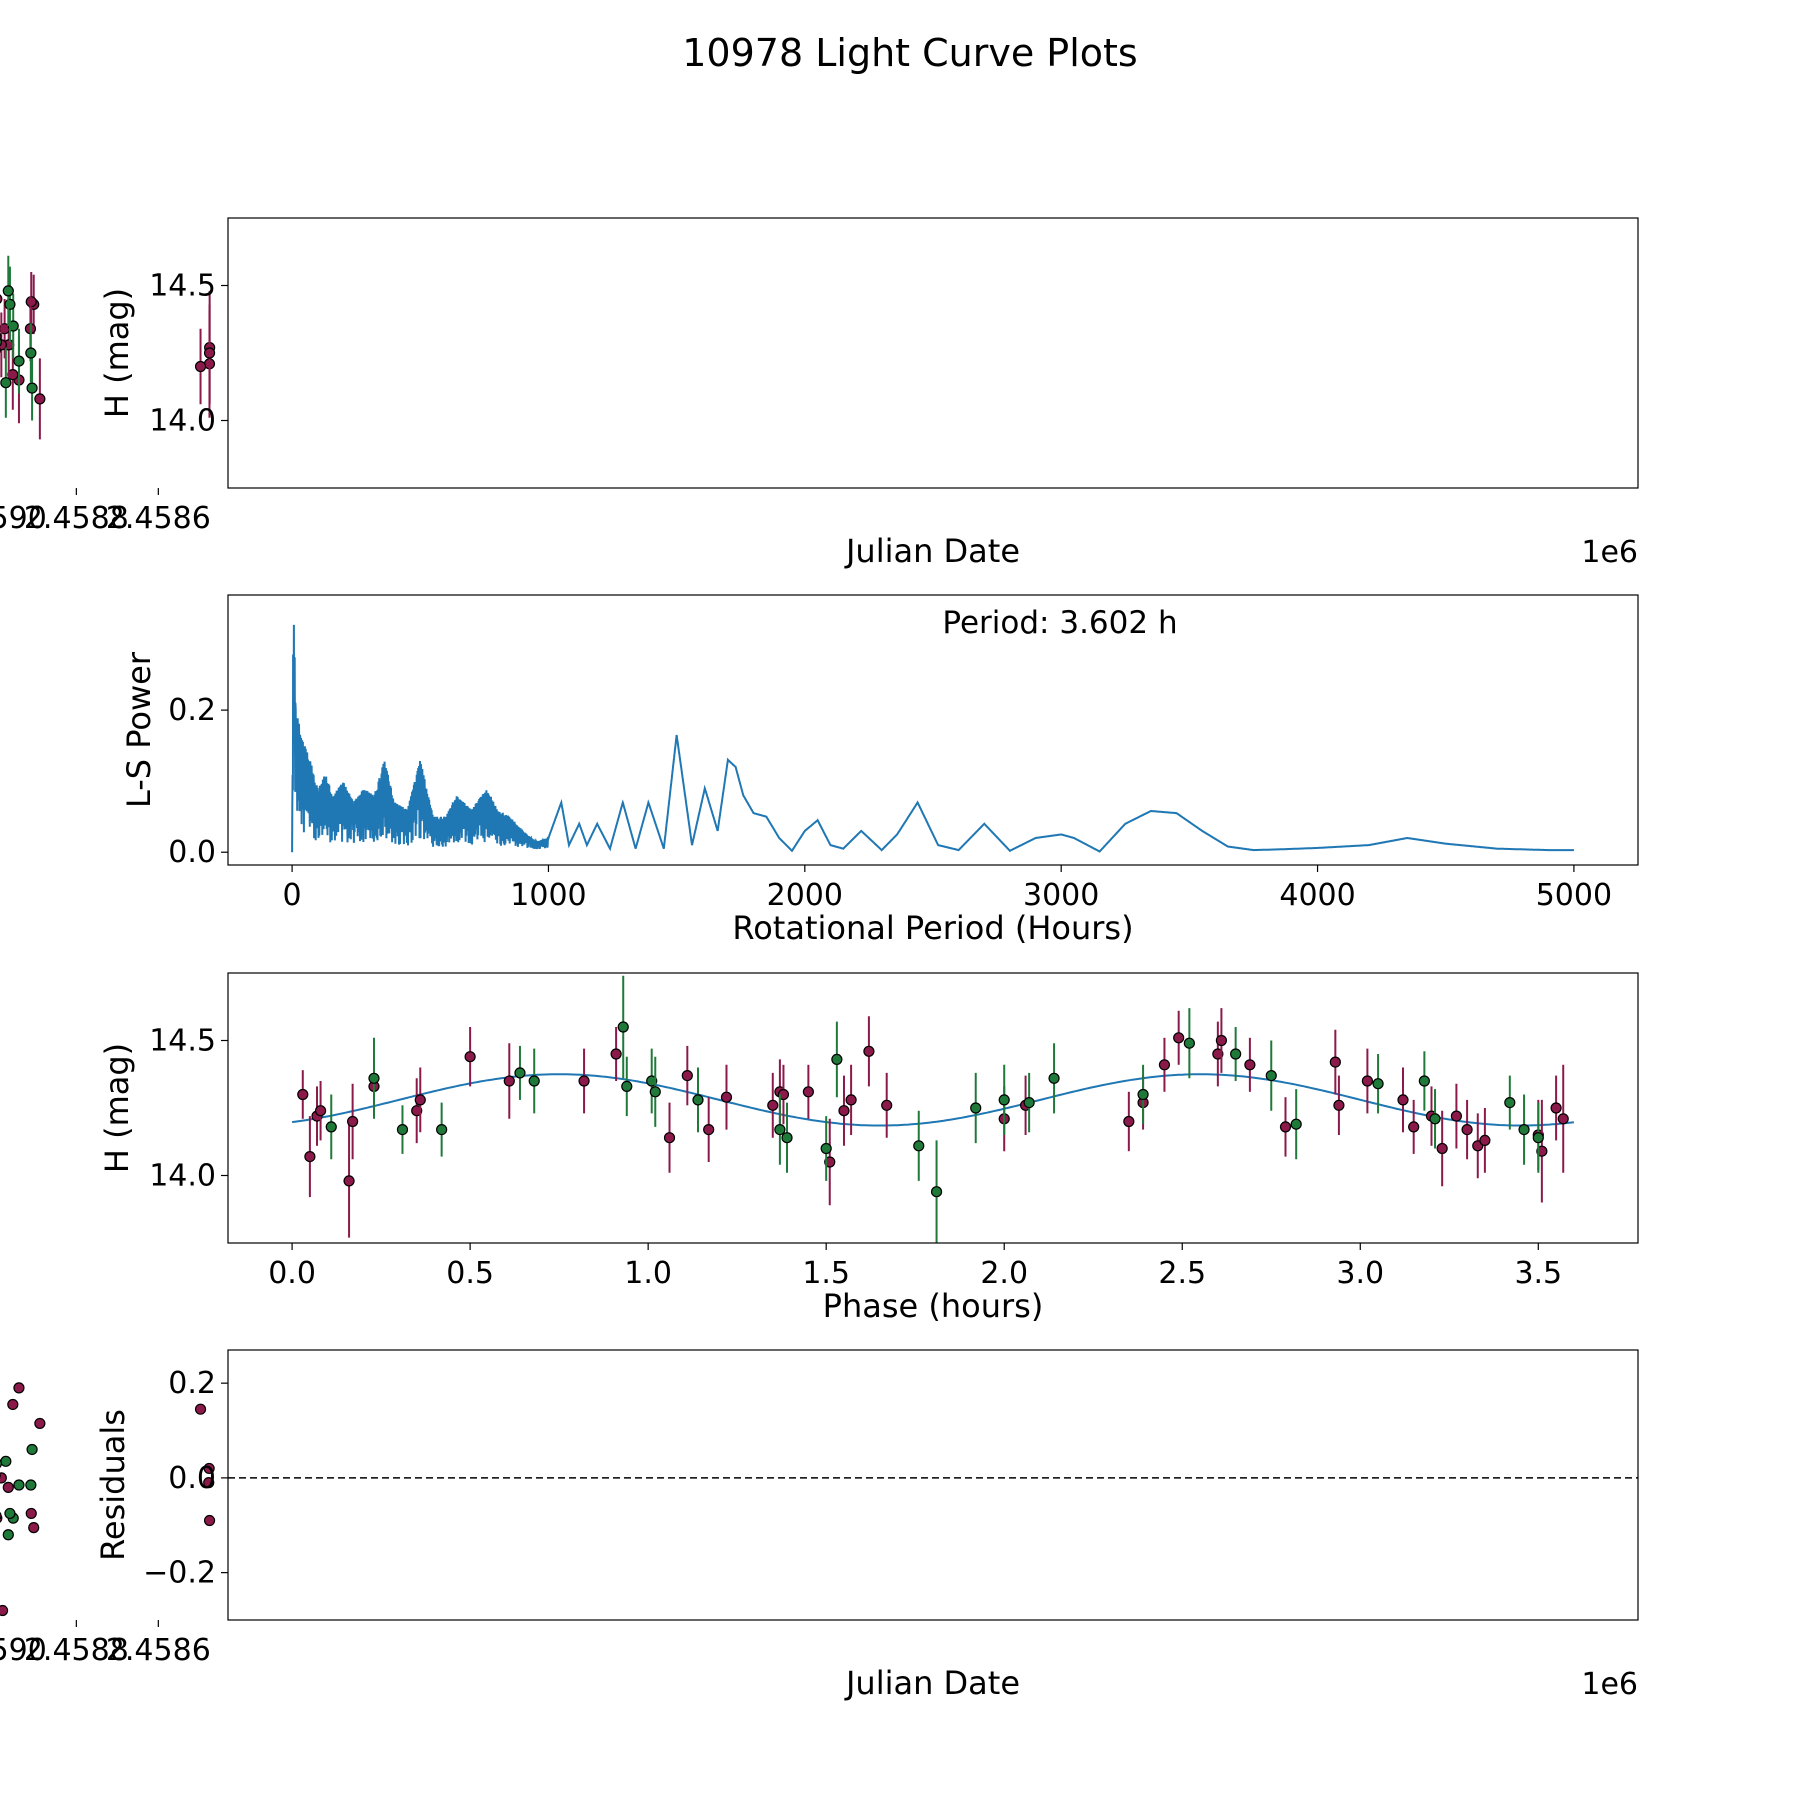  What do you see at coordinates (139, 729) in the screenshot?
I see `periodogram-ylabel: L-S Power` at bounding box center [139, 729].